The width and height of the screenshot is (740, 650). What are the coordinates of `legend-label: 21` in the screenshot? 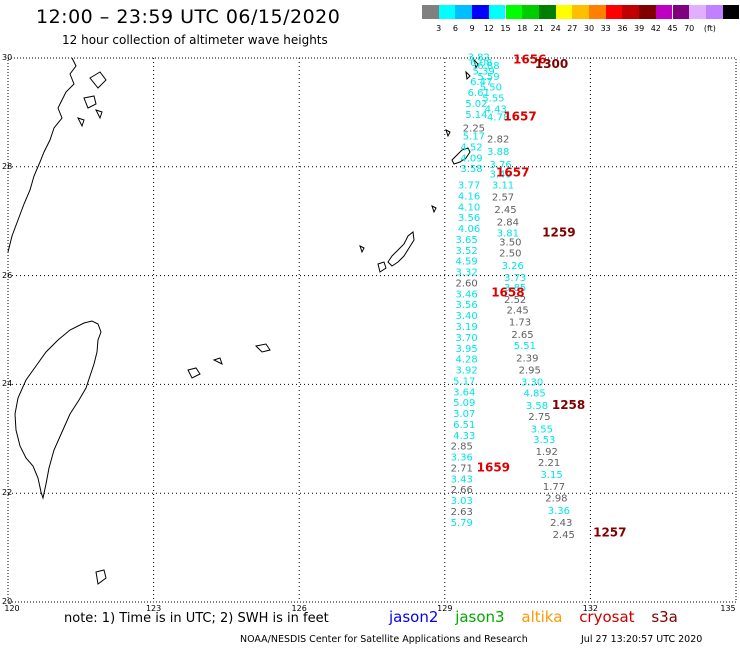 It's located at (538, 28).